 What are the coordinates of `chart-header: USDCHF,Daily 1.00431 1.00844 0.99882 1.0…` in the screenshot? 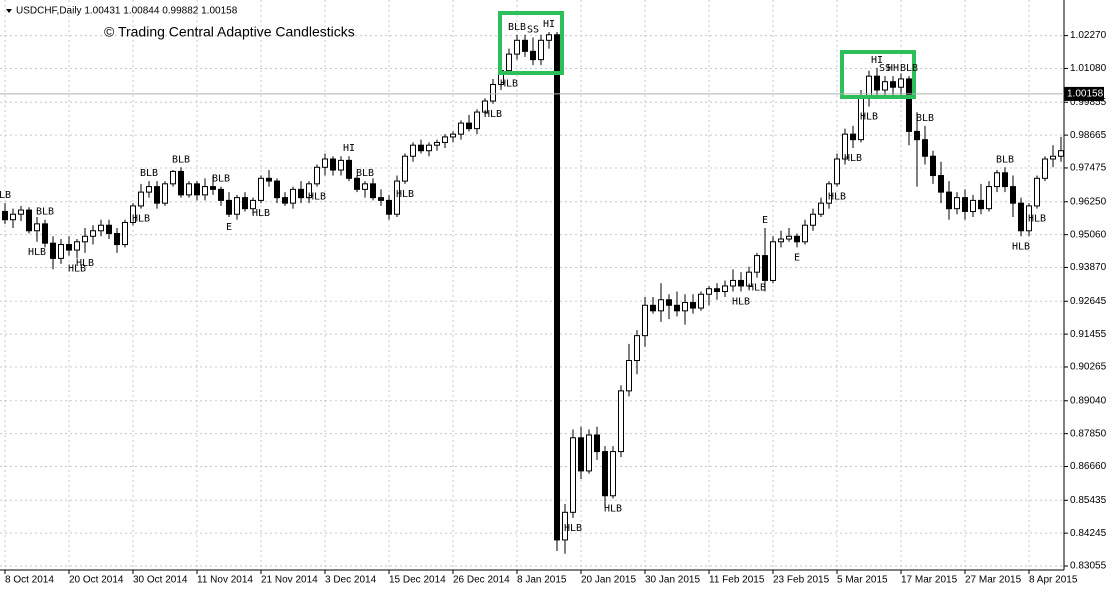 It's located at (127, 11).